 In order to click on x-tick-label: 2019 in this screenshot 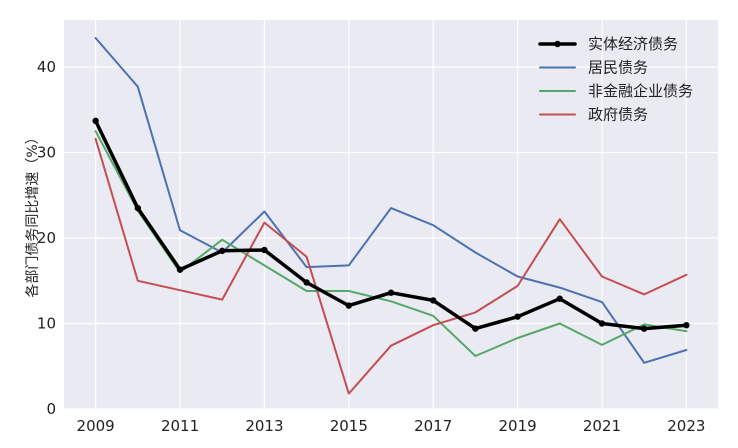, I will do `click(517, 426)`.